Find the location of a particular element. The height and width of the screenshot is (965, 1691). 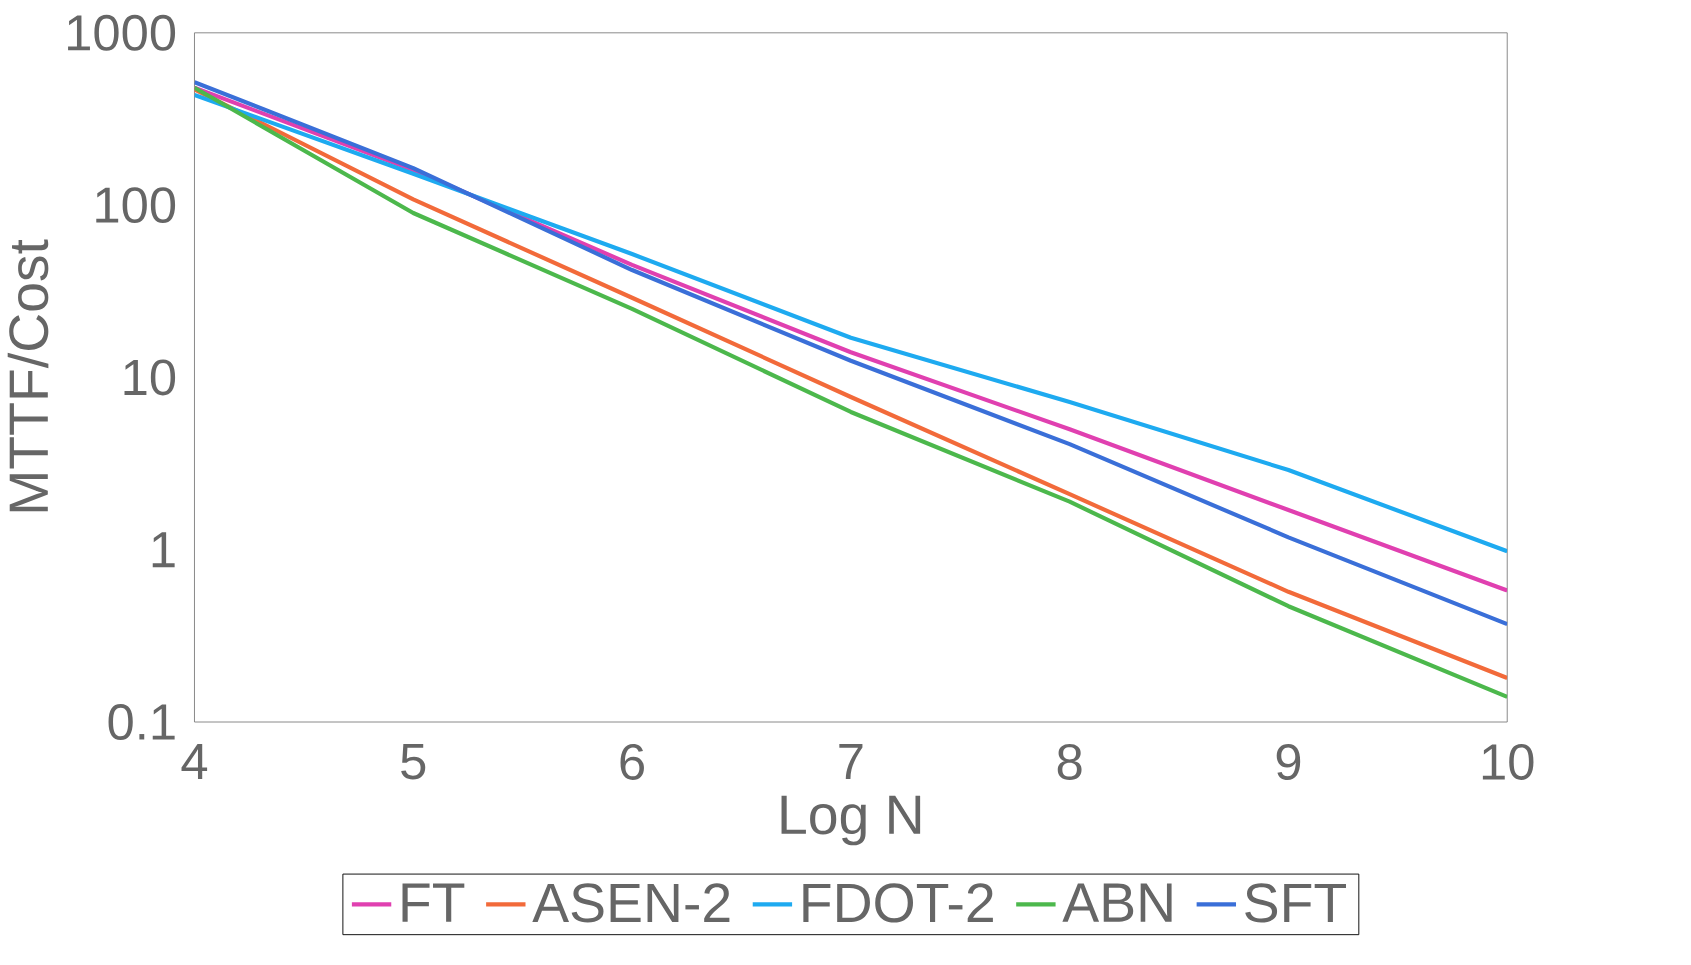

legend-label: ASEN-2 is located at coordinates (631, 903).